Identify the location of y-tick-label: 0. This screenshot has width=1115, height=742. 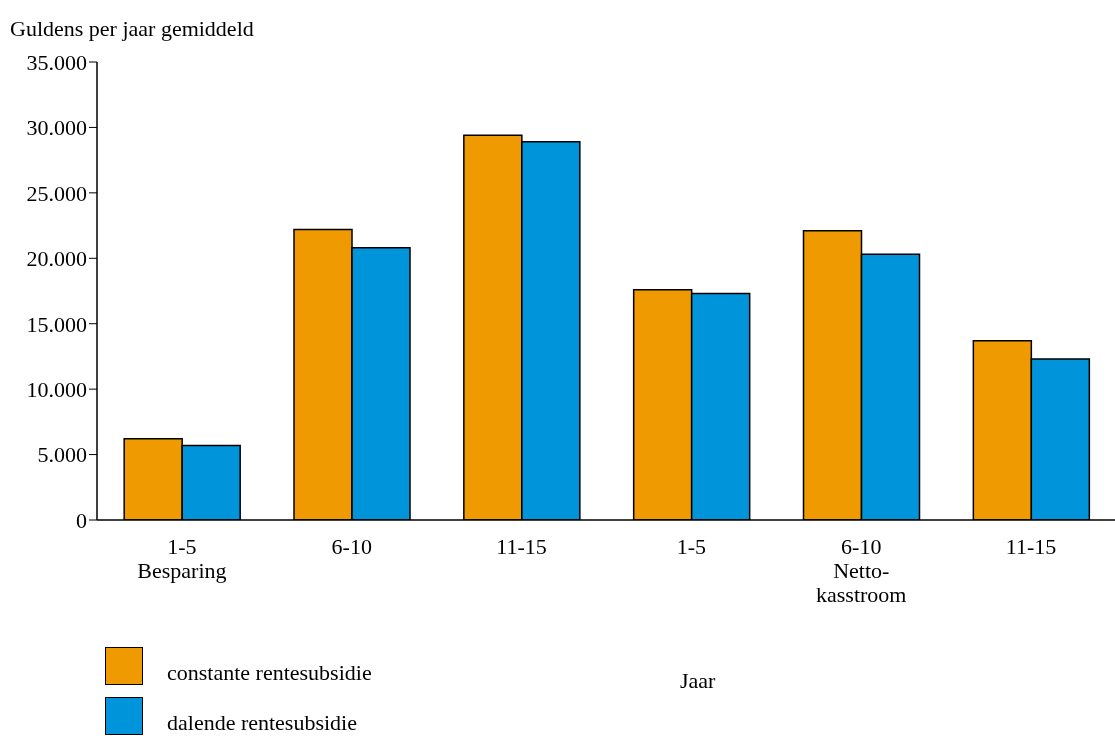
(81, 520).